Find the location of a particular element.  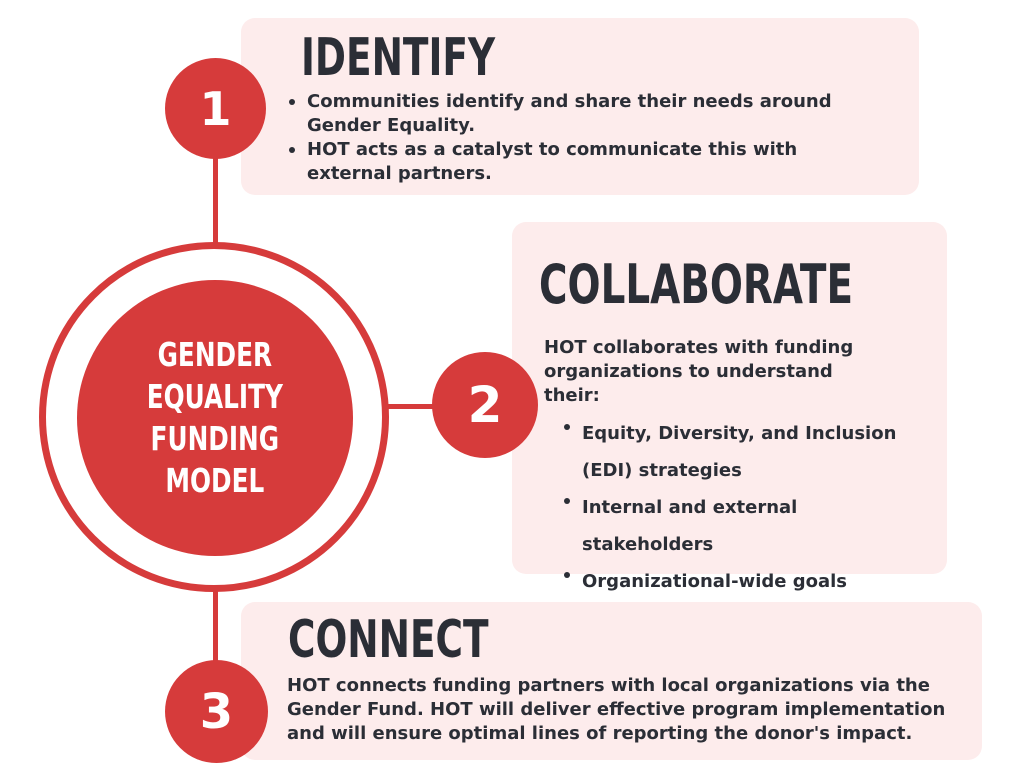

center-label-line: EQUALITY is located at coordinates (215, 396).